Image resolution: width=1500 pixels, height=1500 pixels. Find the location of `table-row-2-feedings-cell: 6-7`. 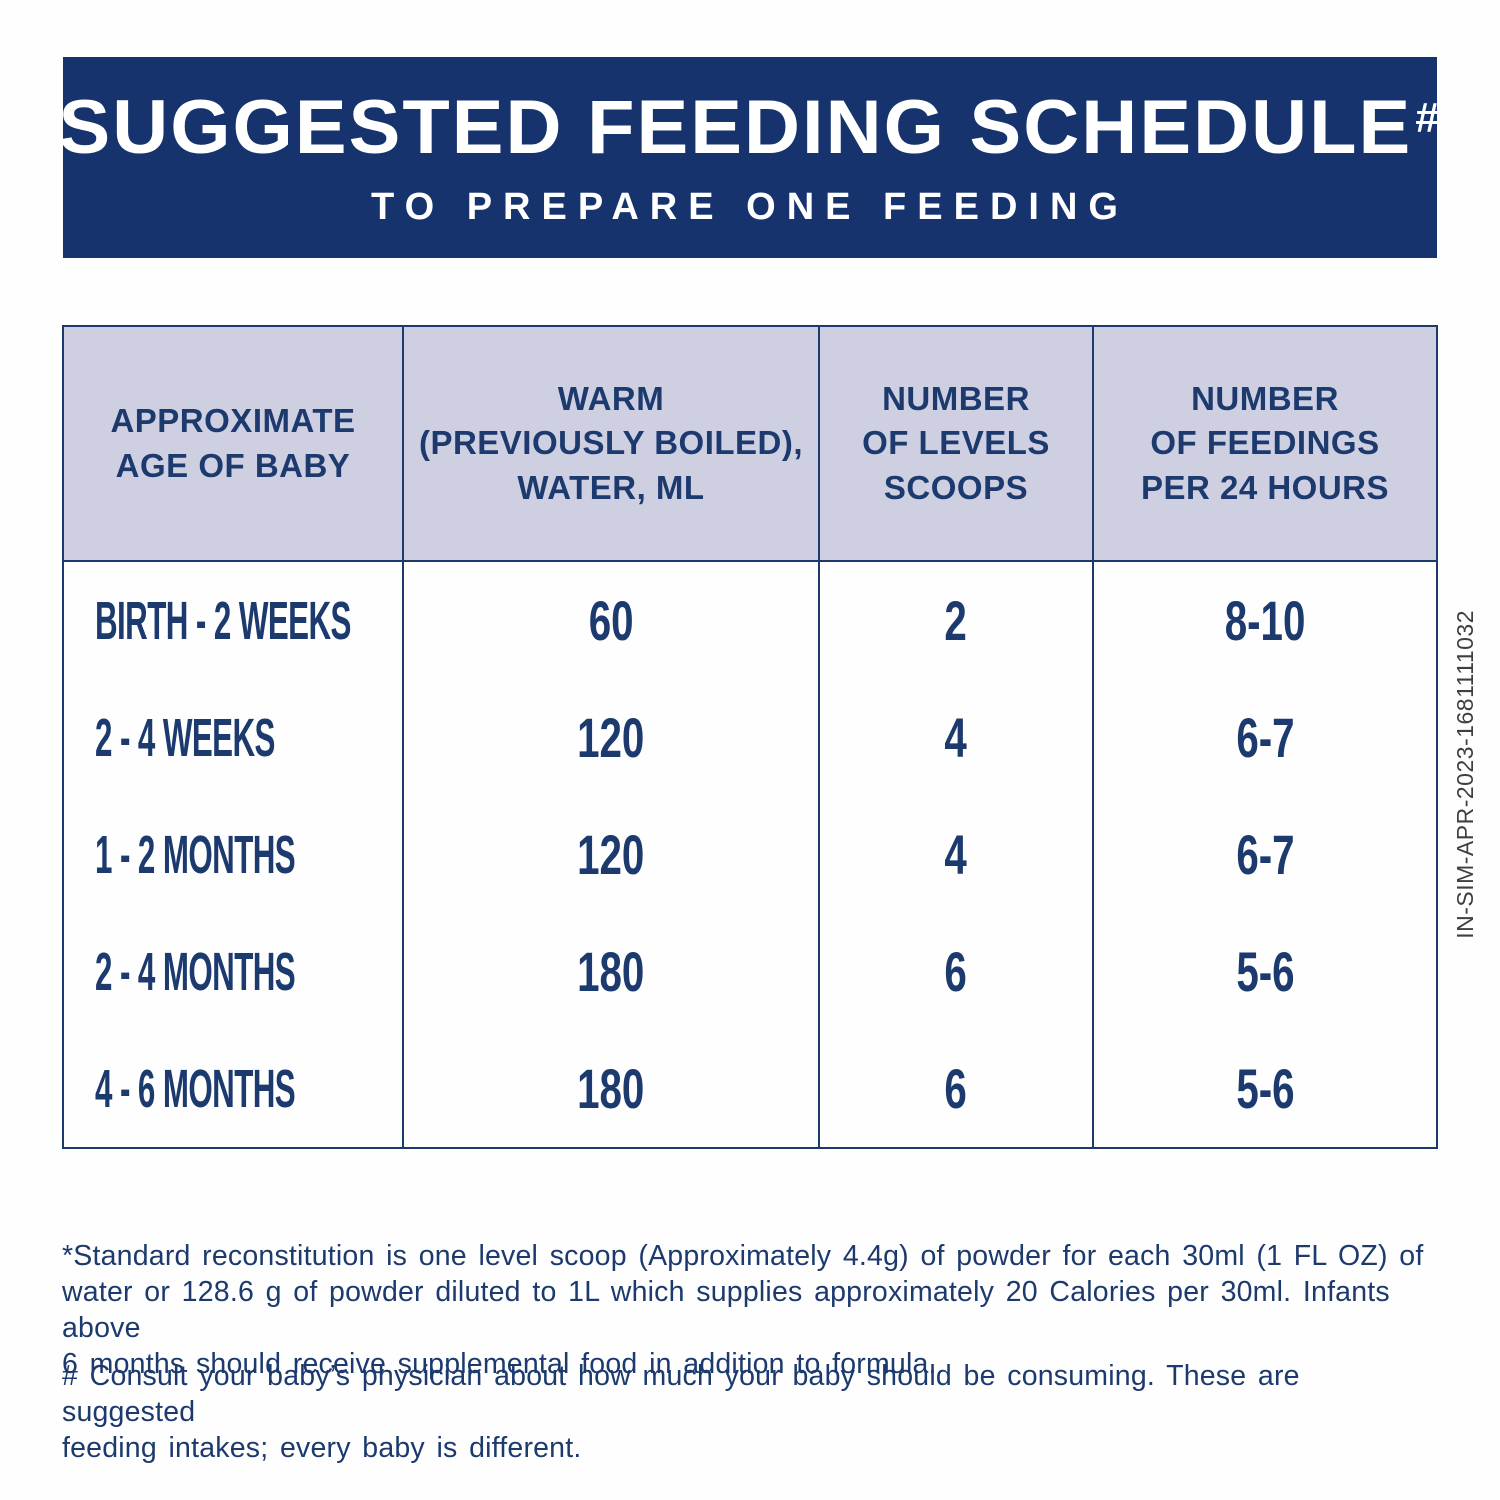

table-row-2-feedings-cell: 6-7 is located at coordinates (1265, 737).